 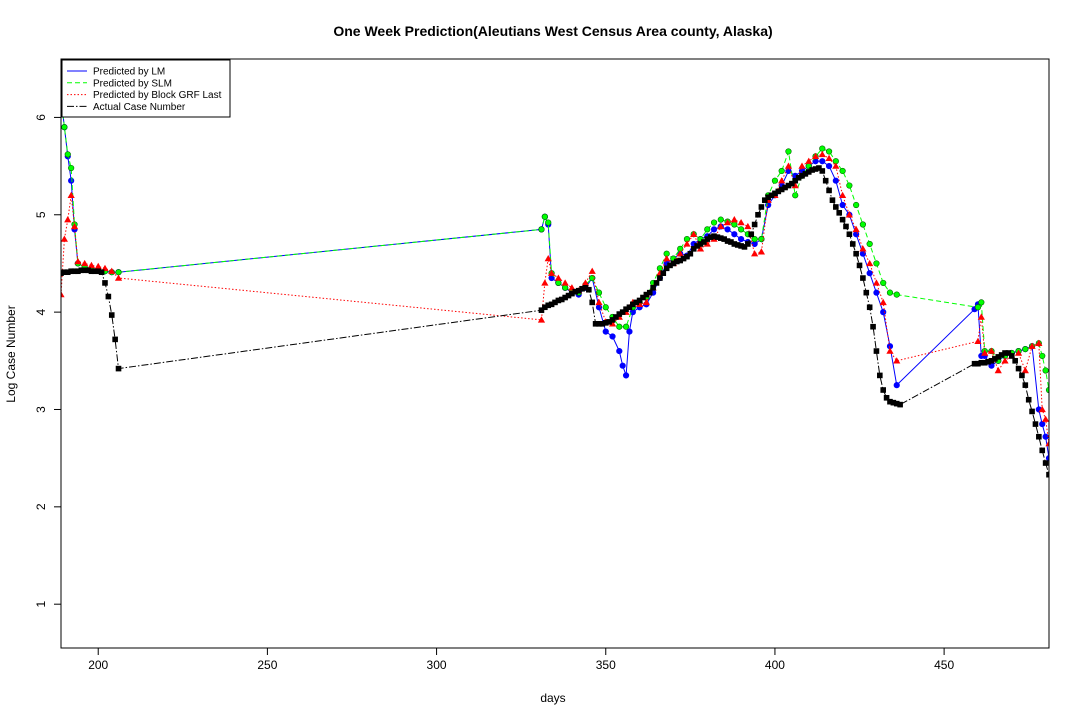 What do you see at coordinates (41, 214) in the screenshot?
I see `y-tick-label: 5` at bounding box center [41, 214].